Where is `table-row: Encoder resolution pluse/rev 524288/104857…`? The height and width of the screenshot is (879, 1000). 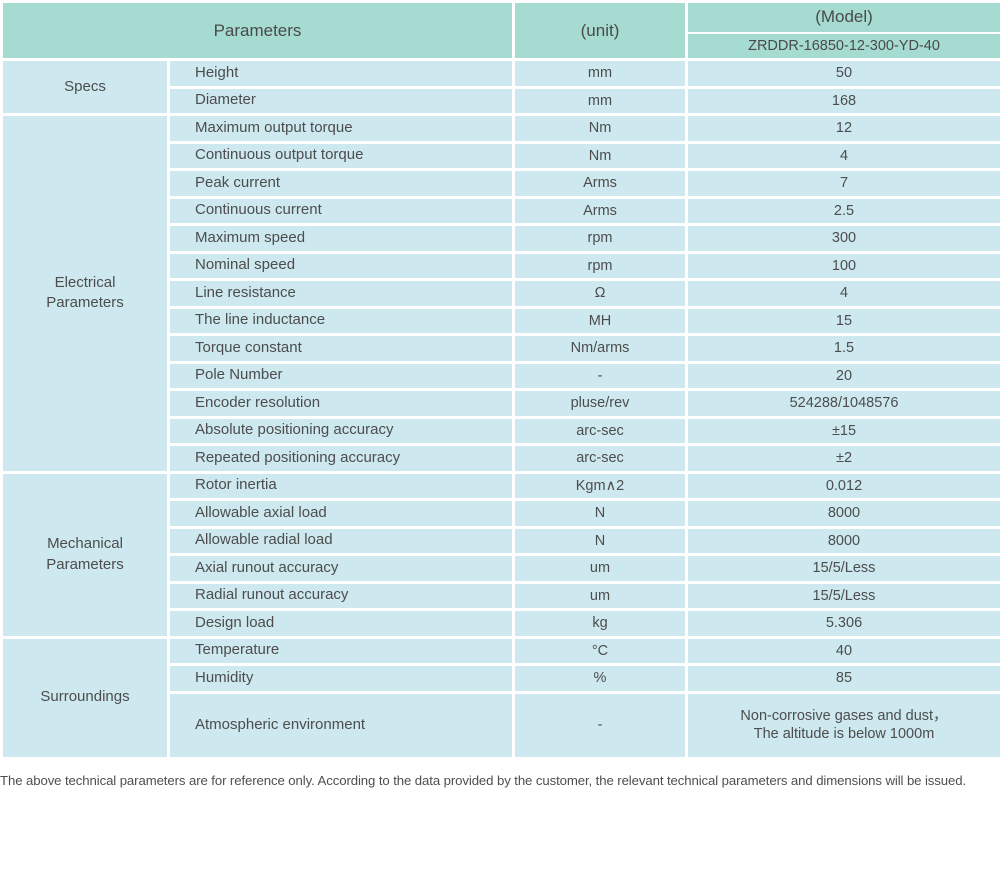 table-row: Encoder resolution pluse/rev 524288/104857… is located at coordinates (501, 403).